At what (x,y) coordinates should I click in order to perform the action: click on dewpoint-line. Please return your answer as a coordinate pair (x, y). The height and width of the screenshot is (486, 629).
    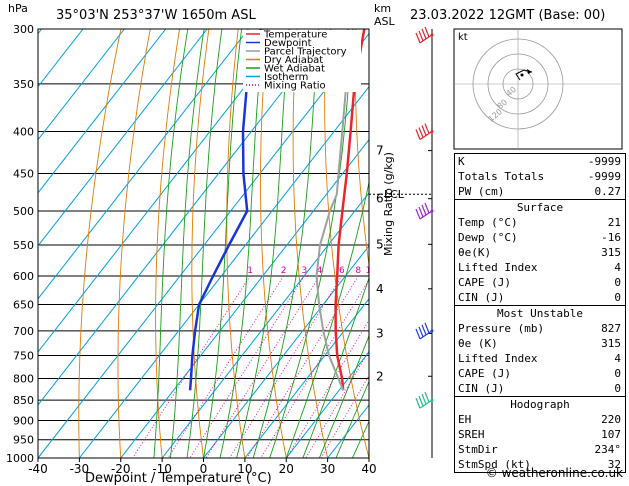
    Looking at the image, I should click on (225, 210).